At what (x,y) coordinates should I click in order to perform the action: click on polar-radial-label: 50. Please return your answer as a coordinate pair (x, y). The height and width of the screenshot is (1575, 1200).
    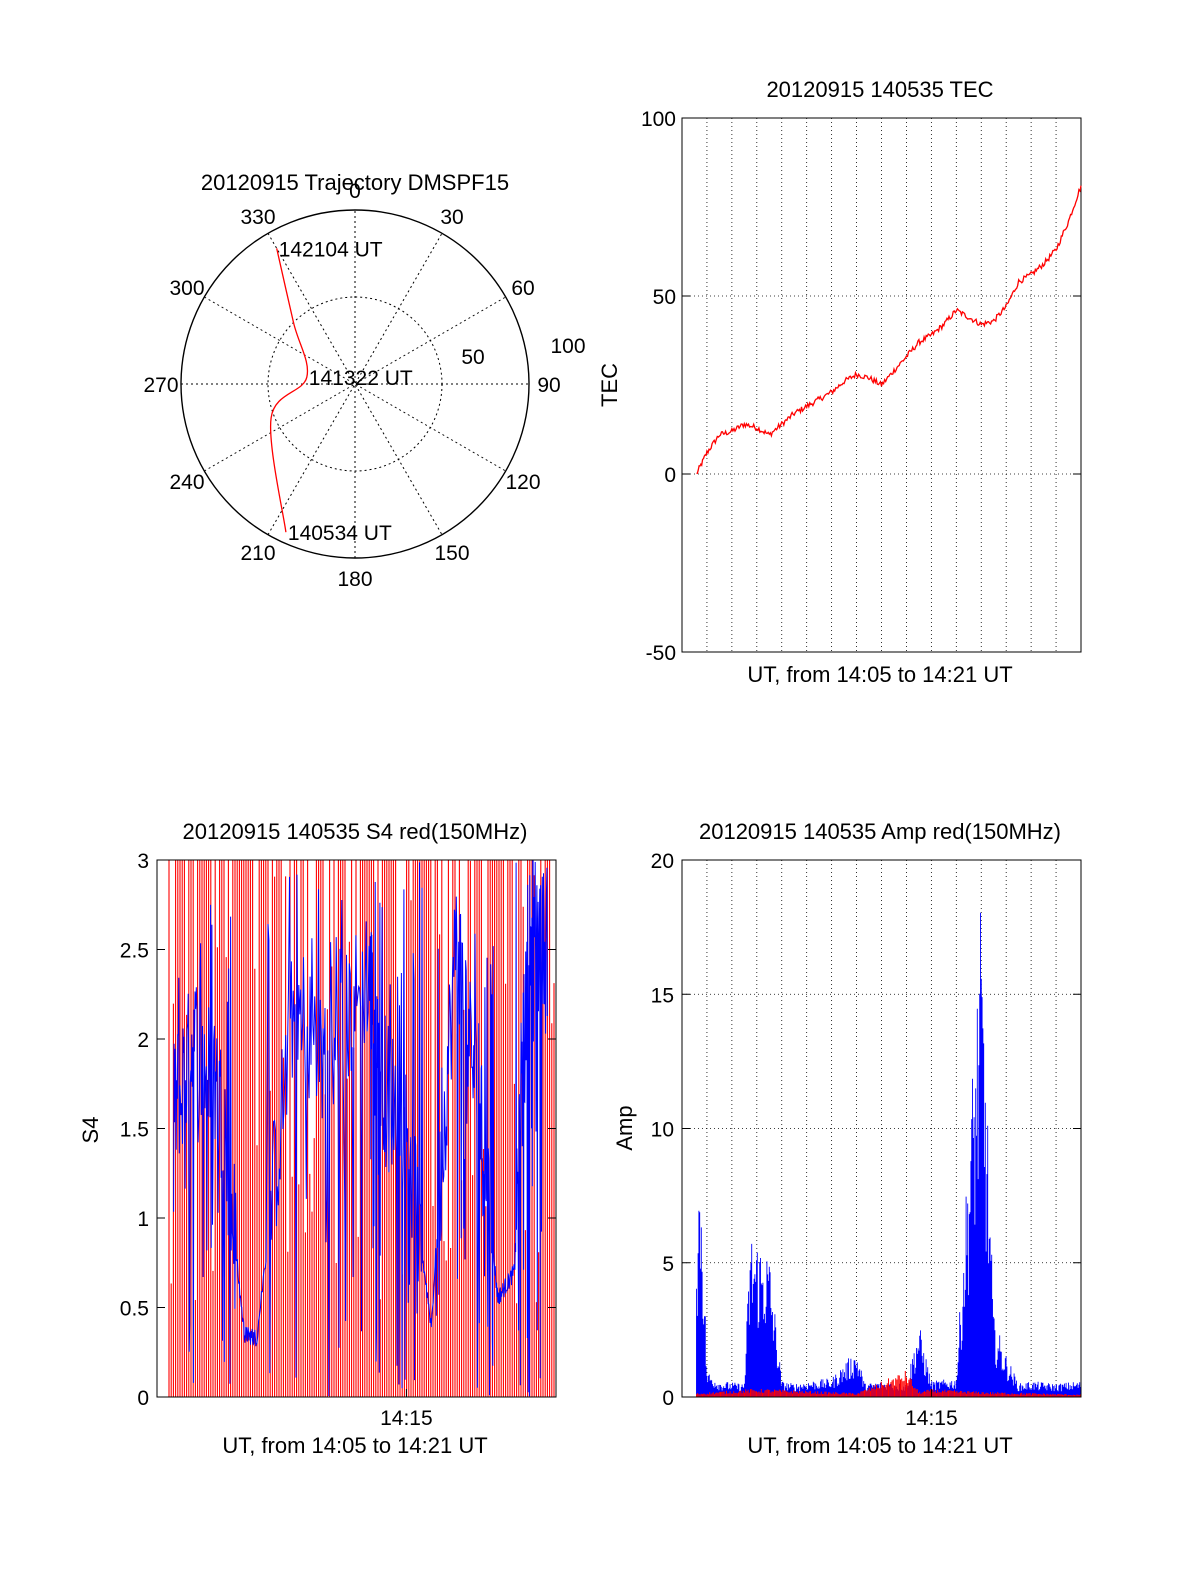
    Looking at the image, I should click on (472, 357).